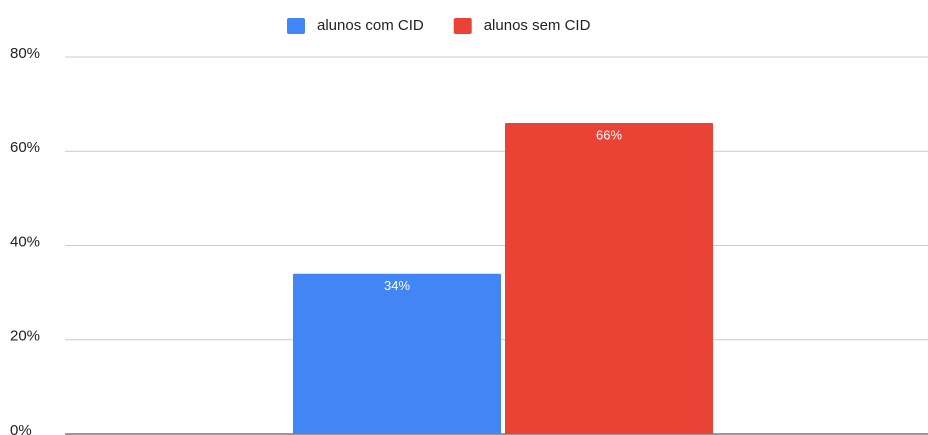  What do you see at coordinates (25, 336) in the screenshot?
I see `y-tick-label: 20%` at bounding box center [25, 336].